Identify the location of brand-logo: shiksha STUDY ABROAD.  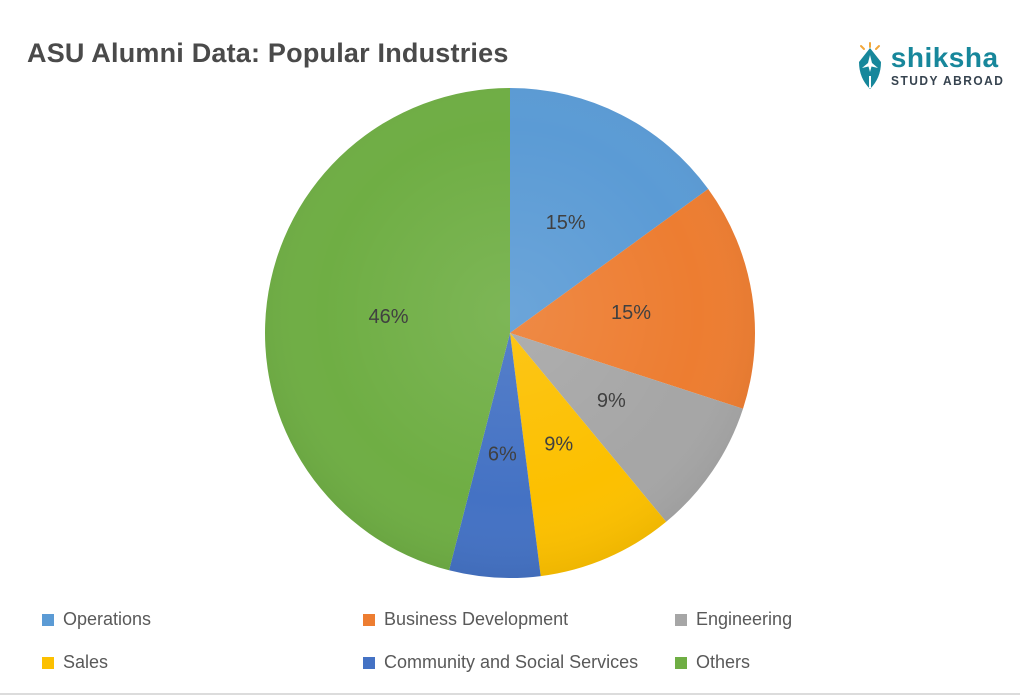
(934, 66).